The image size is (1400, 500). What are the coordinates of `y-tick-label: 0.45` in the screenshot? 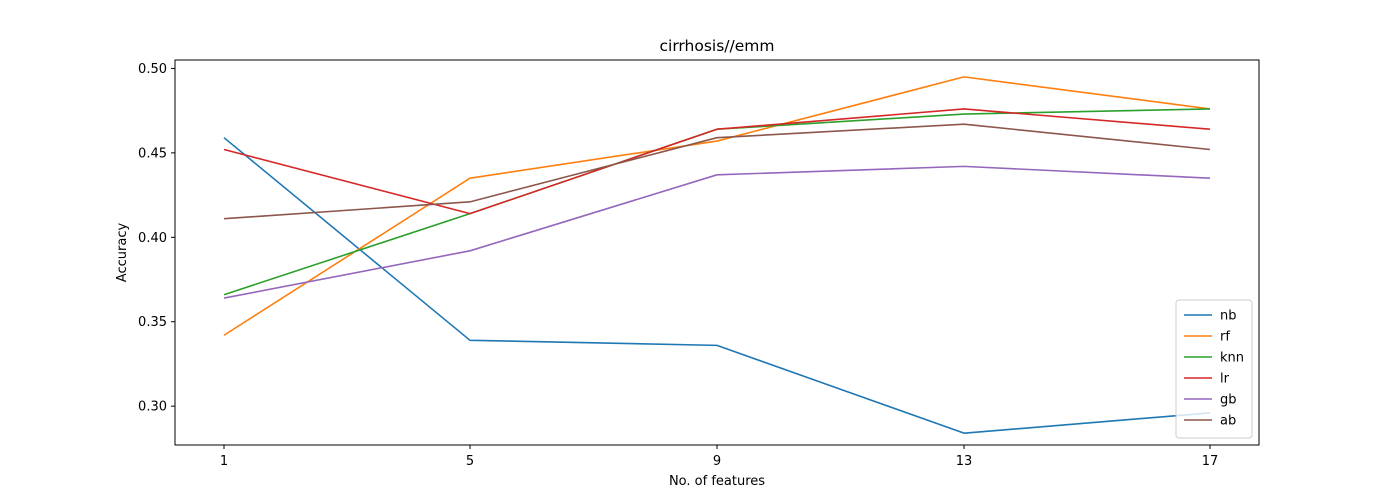 It's located at (152, 153).